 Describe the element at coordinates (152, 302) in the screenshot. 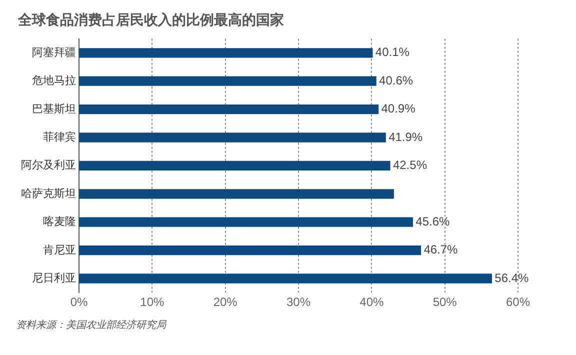

I see `x-tick-label: 10%` at that location.